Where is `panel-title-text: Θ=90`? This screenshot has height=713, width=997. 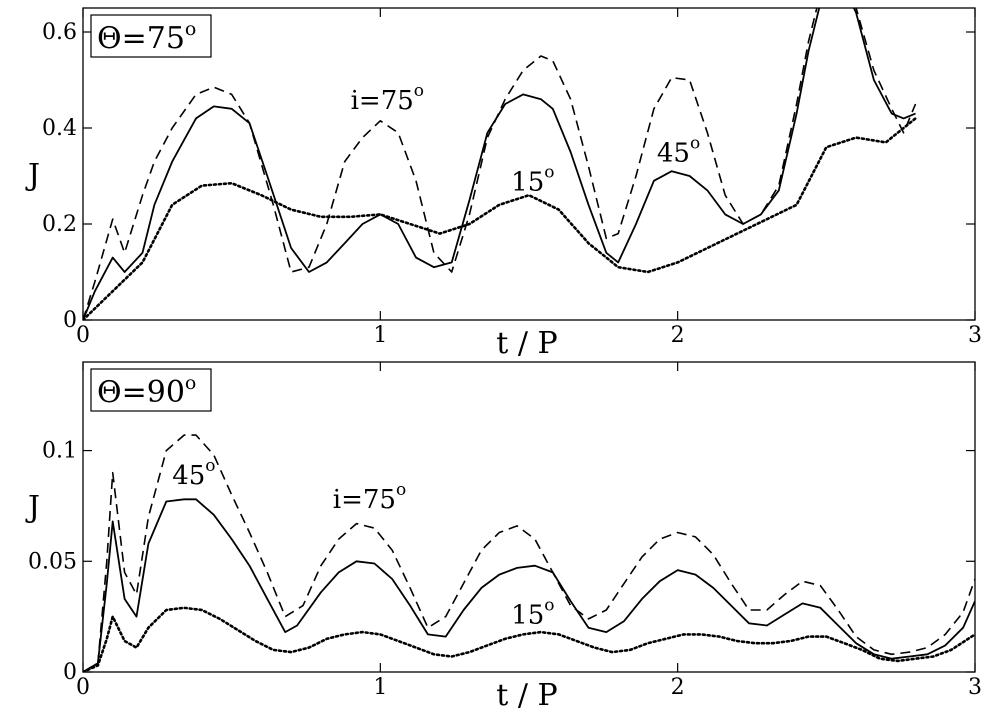
panel-title-text: Θ=90 is located at coordinates (141, 392).